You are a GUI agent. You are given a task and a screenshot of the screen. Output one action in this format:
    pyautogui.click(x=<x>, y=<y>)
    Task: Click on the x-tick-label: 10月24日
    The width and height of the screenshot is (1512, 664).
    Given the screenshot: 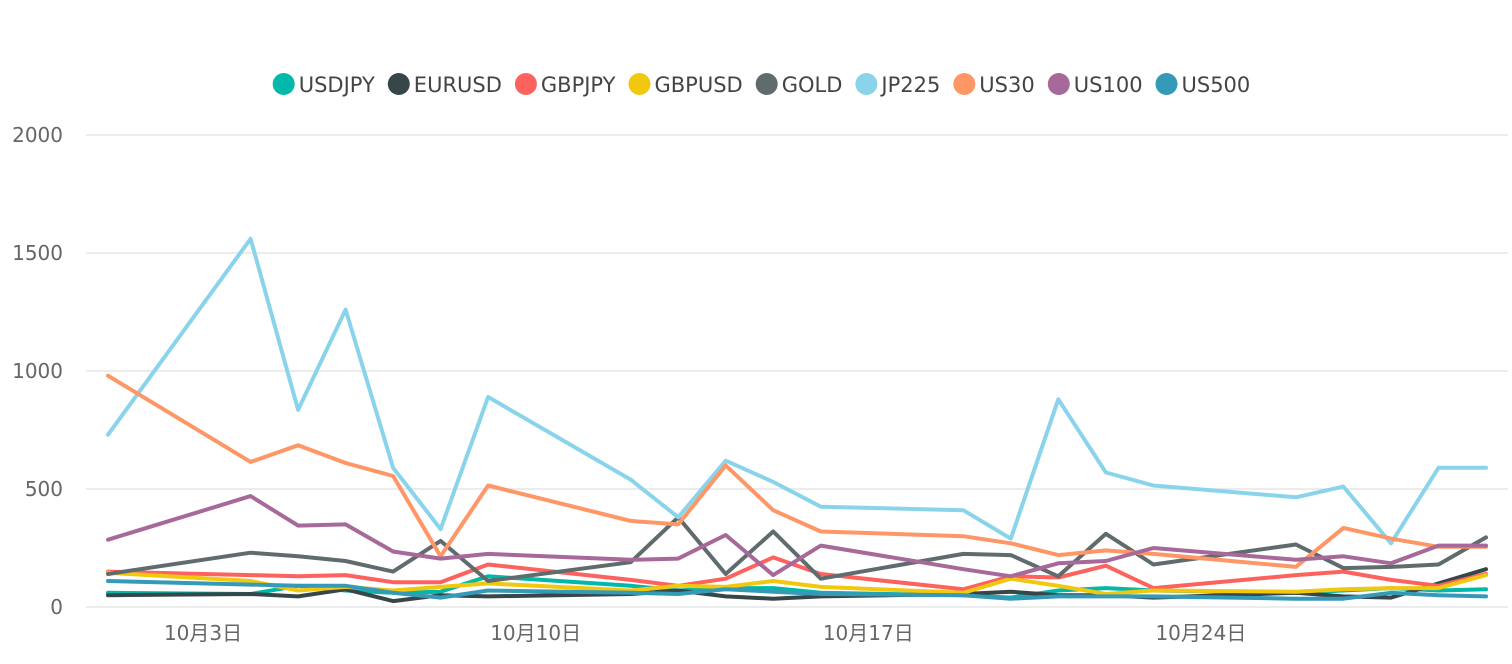 What is the action you would take?
    pyautogui.click(x=1200, y=633)
    